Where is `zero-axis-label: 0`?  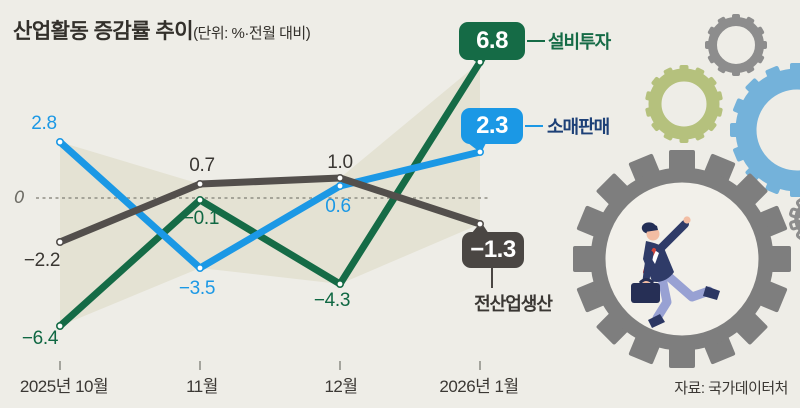
zero-axis-label: 0 is located at coordinates (19, 198).